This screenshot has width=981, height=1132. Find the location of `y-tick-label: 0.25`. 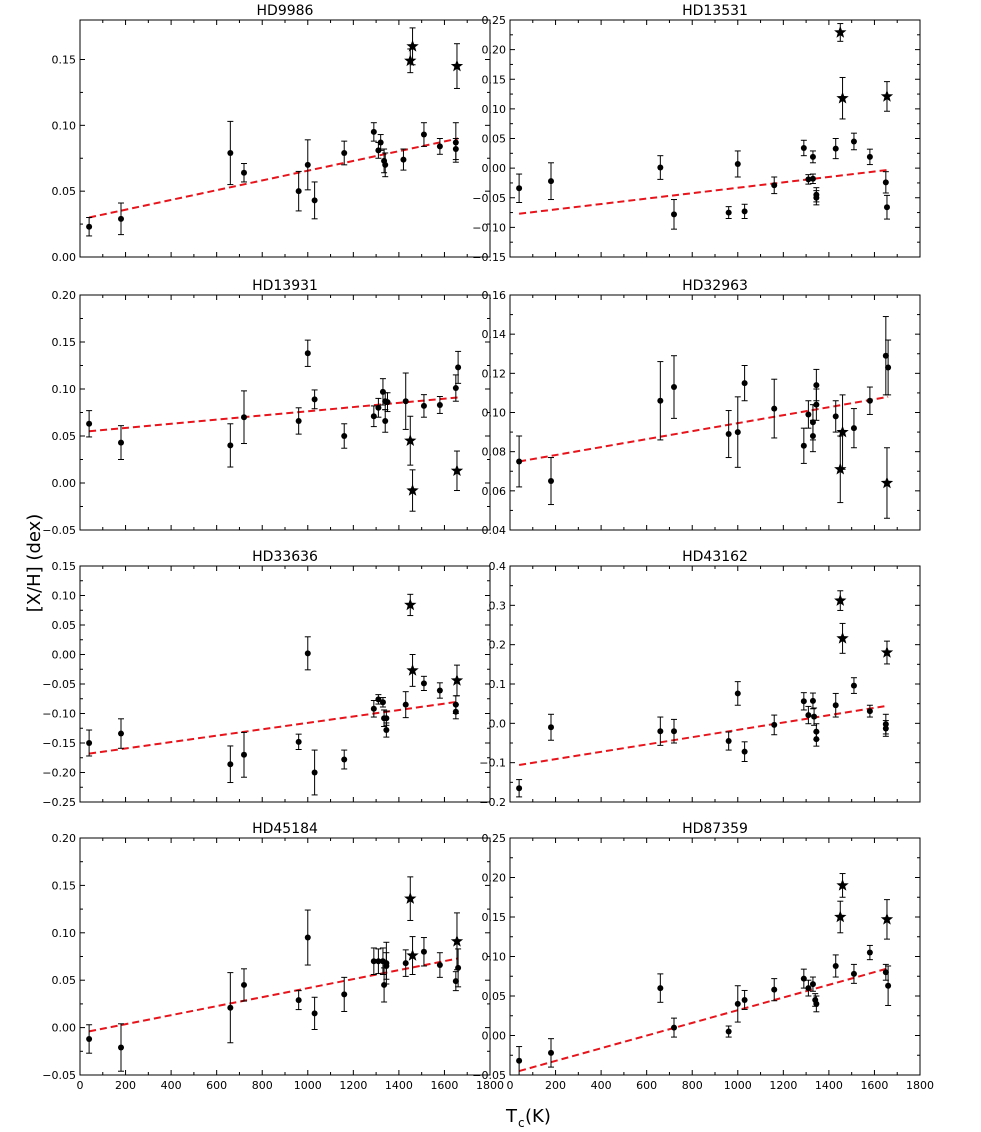

y-tick-label: 0.25 is located at coordinates (494, 838).